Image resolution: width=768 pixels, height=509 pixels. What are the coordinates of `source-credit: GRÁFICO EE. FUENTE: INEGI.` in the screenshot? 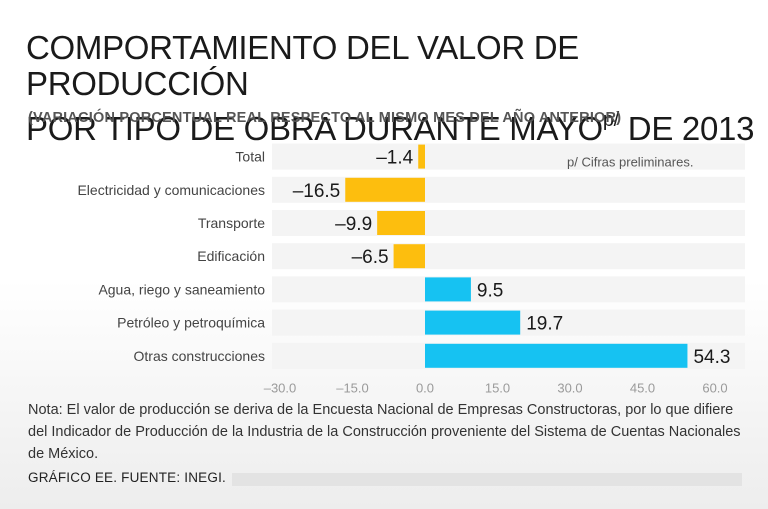 It's located at (127, 477).